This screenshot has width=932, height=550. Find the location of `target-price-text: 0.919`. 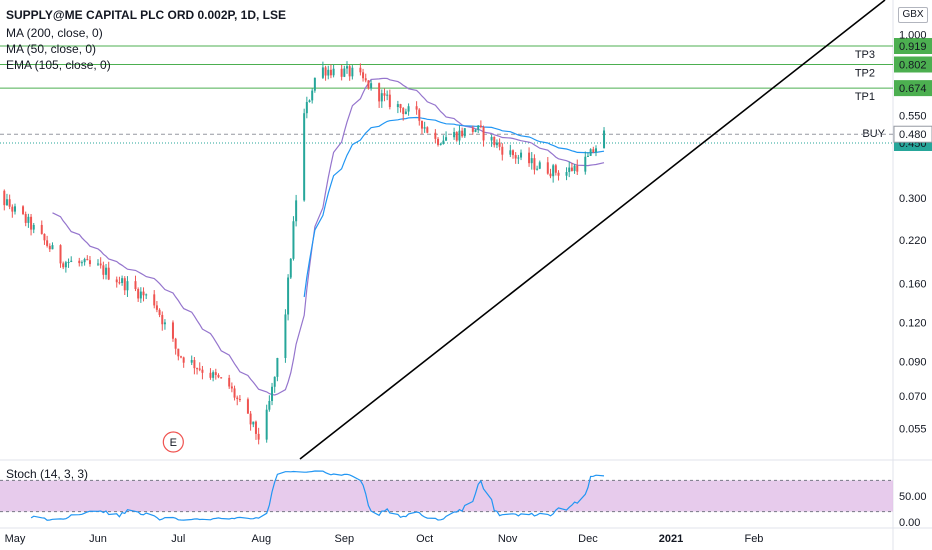

target-price-text: 0.919 is located at coordinates (913, 47).